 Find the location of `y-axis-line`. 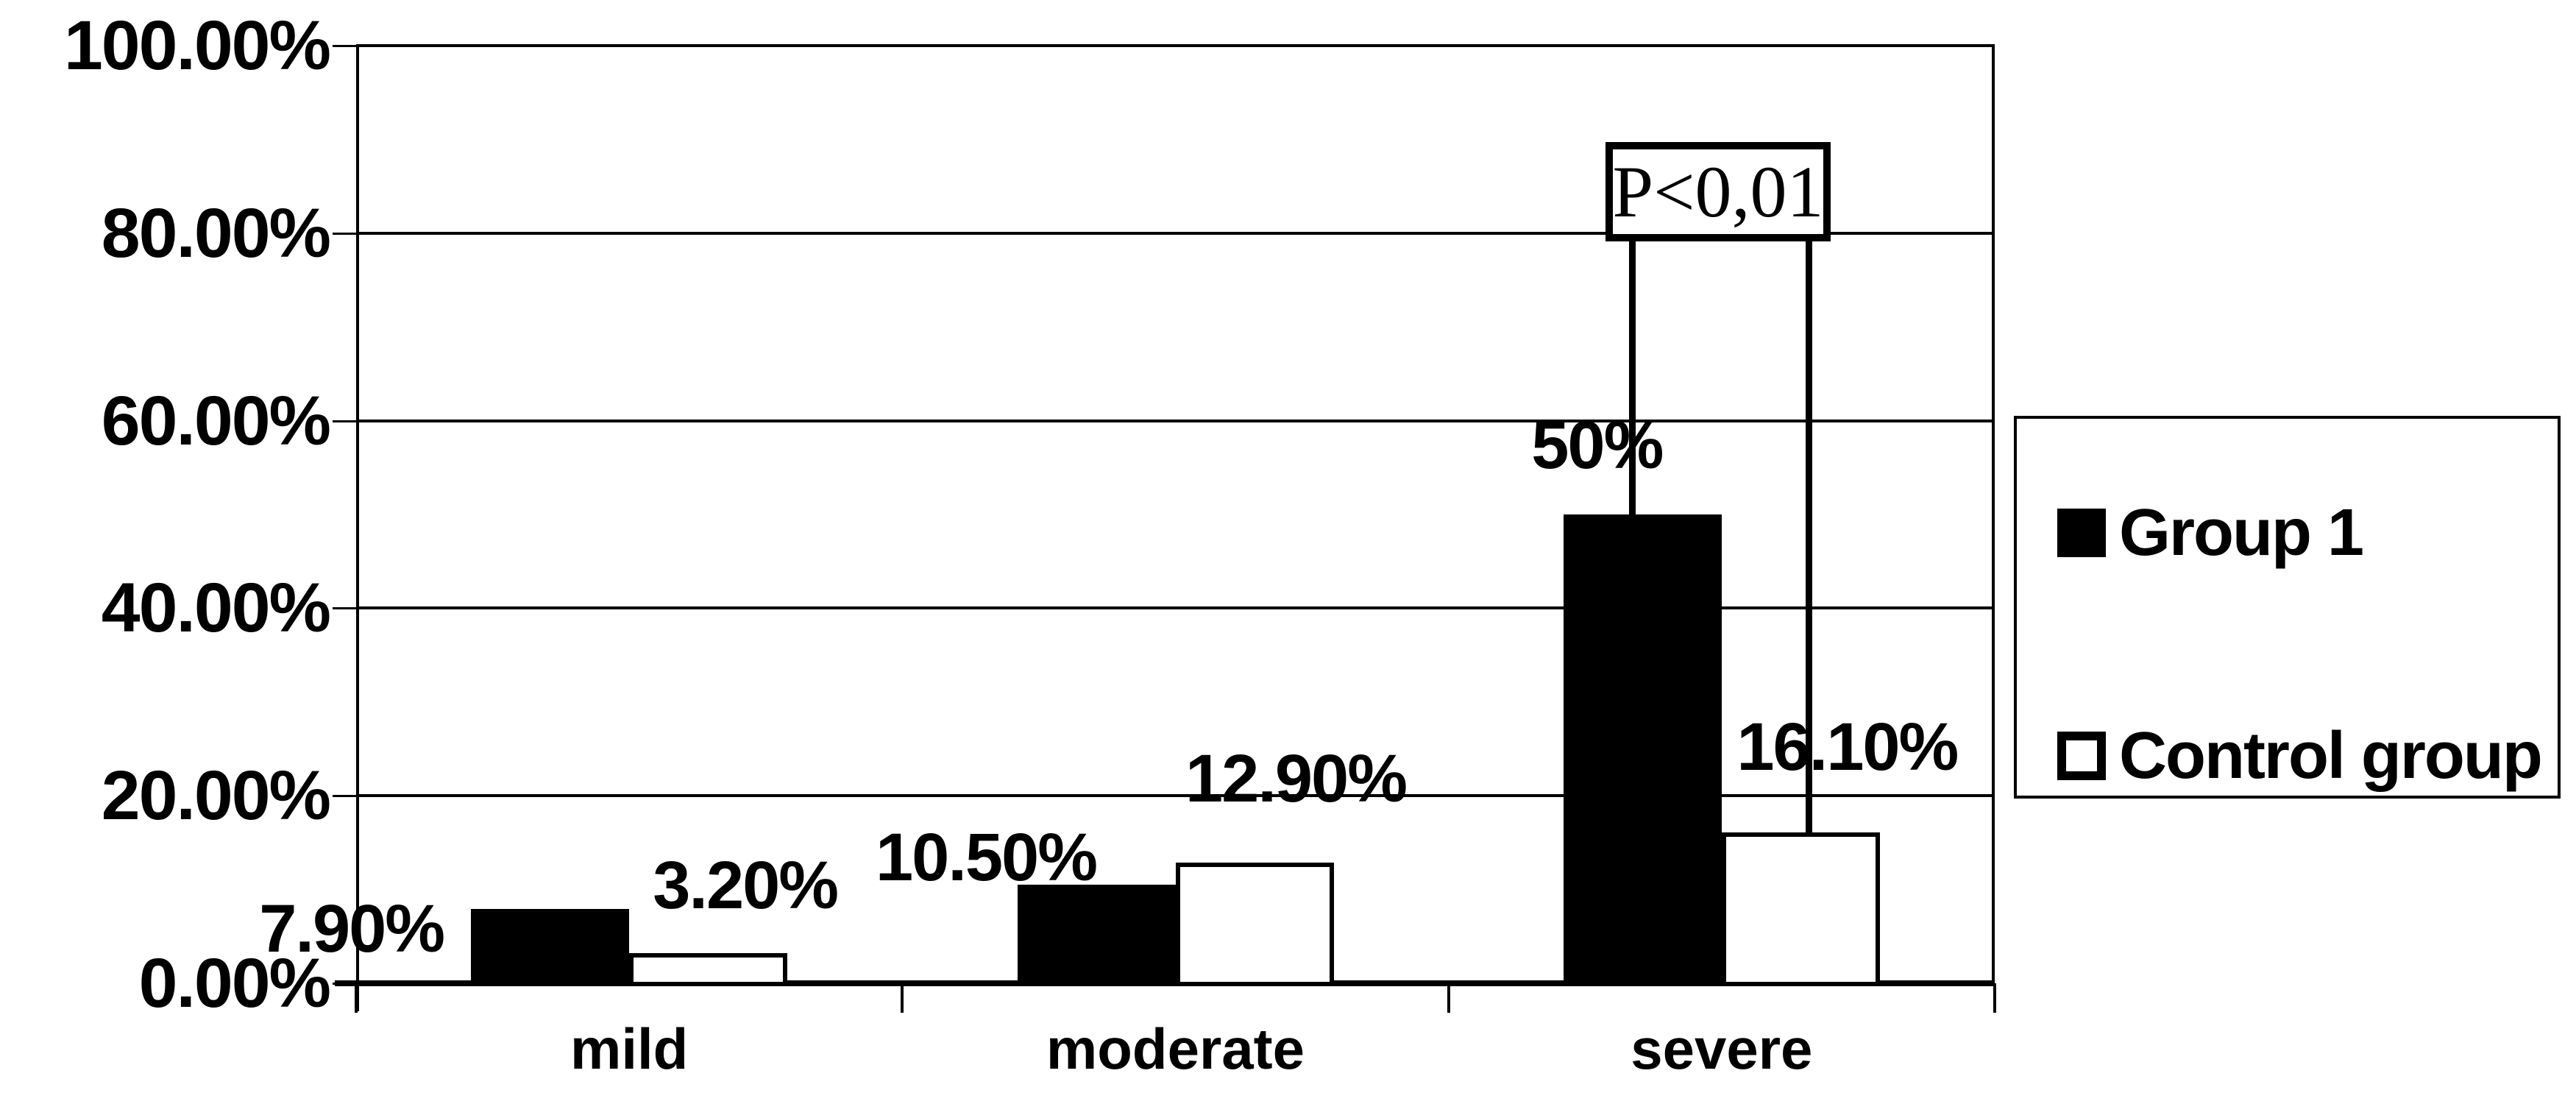

y-axis-line is located at coordinates (357, 528).